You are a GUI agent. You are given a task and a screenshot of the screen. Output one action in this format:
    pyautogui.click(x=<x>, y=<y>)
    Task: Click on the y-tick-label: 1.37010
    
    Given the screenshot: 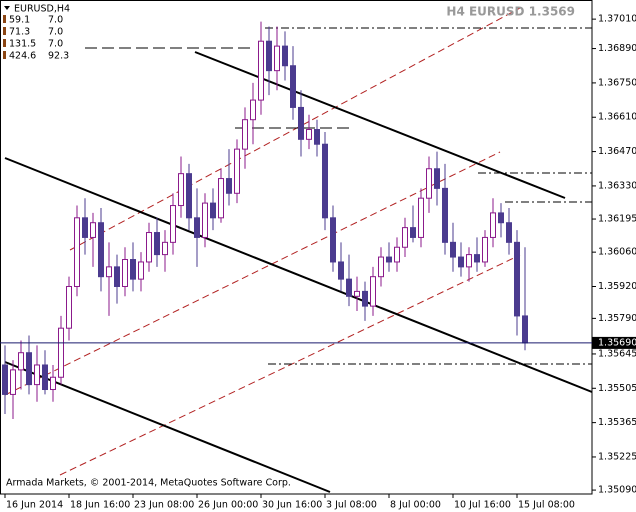 What is the action you would take?
    pyautogui.click(x=617, y=19)
    